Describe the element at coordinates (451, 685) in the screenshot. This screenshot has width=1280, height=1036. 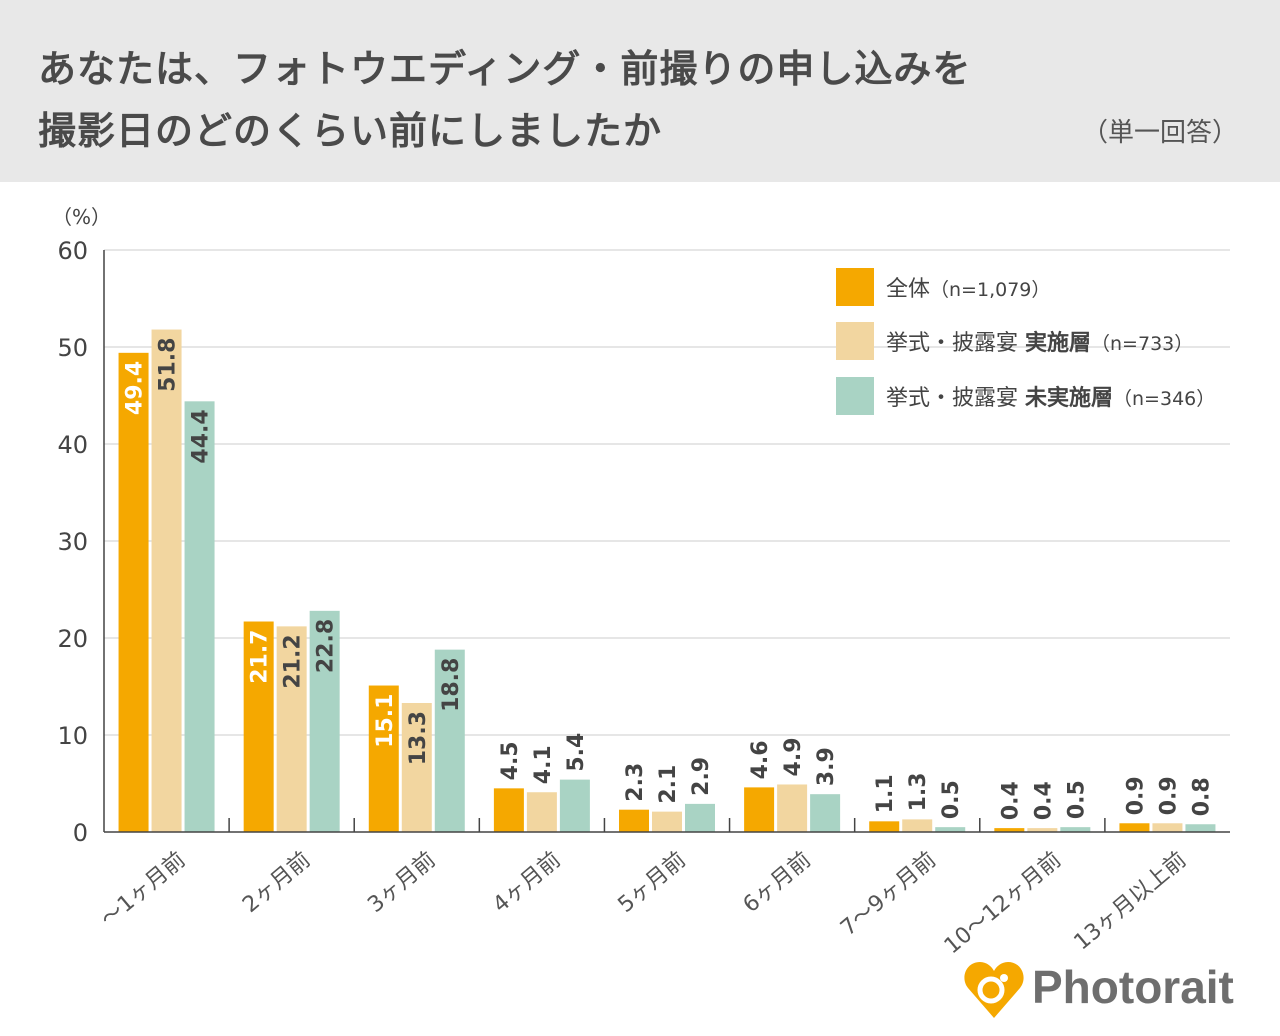
I see `data-label: 18.8` at that location.